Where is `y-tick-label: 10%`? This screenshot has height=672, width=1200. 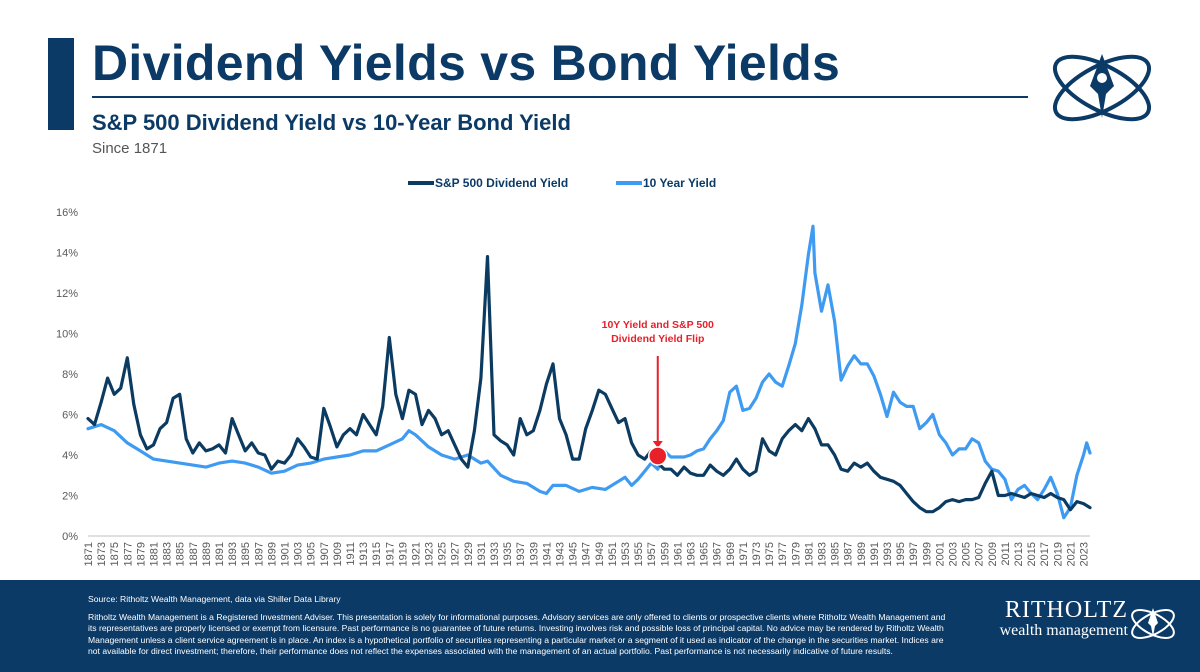 y-tick-label: 10% is located at coordinates (67, 335).